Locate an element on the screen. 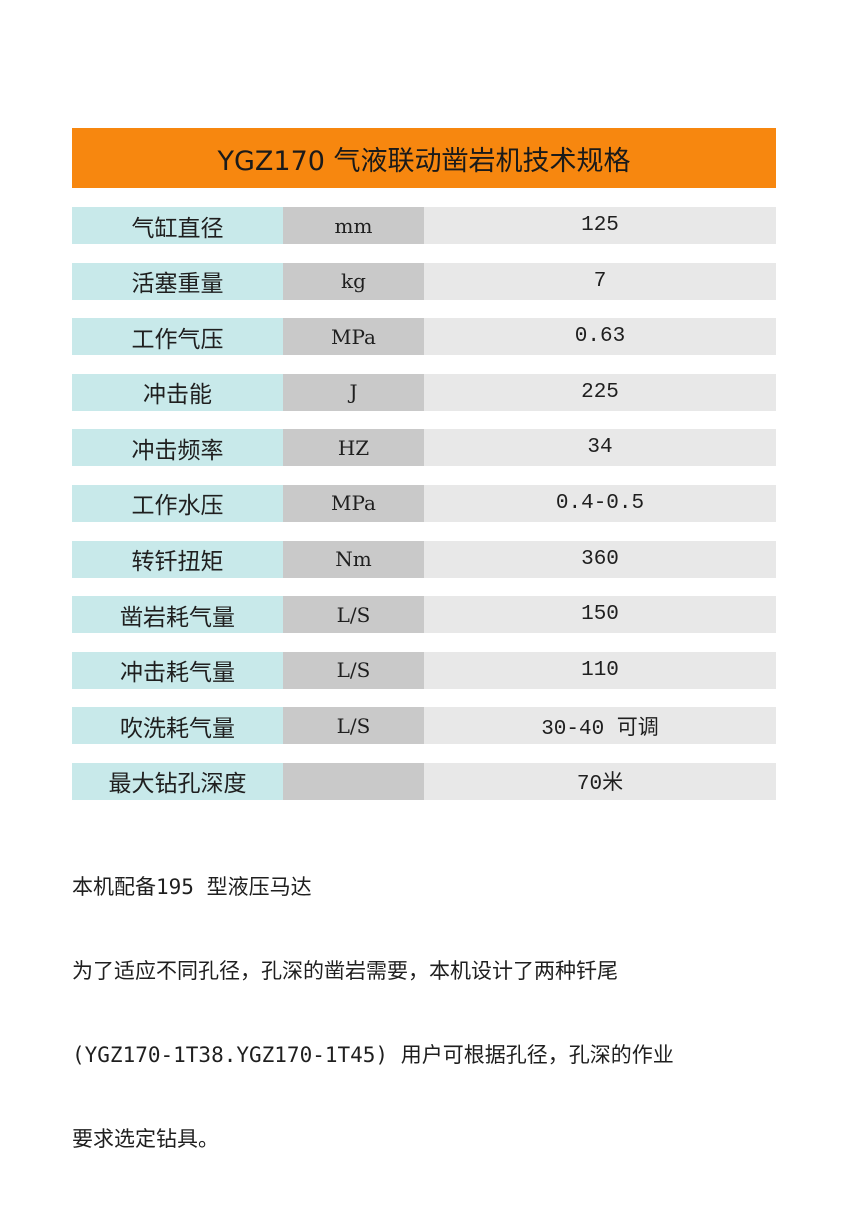 The width and height of the screenshot is (848, 1209). spec-row-max-drilling-depth: 最大钻孔深度 70米 is located at coordinates (424, 781).